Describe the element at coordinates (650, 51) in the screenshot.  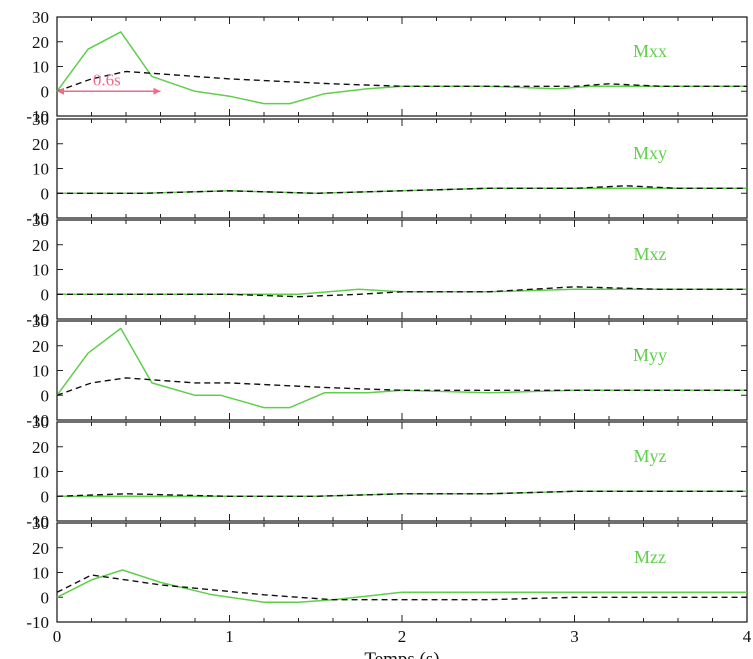
I see `panel-label: Mxx` at that location.